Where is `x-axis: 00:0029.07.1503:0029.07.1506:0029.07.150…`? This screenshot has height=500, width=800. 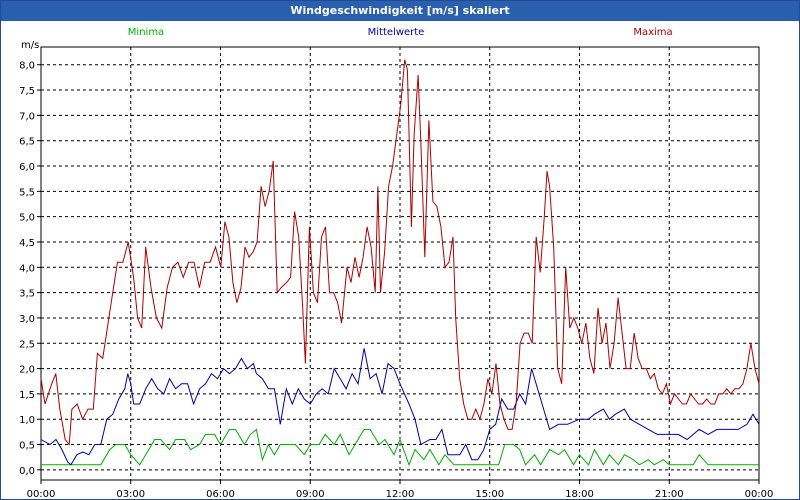 x-axis: 00:0029.07.1503:0029.07.1506:0029.07.150… is located at coordinates (400, 489).